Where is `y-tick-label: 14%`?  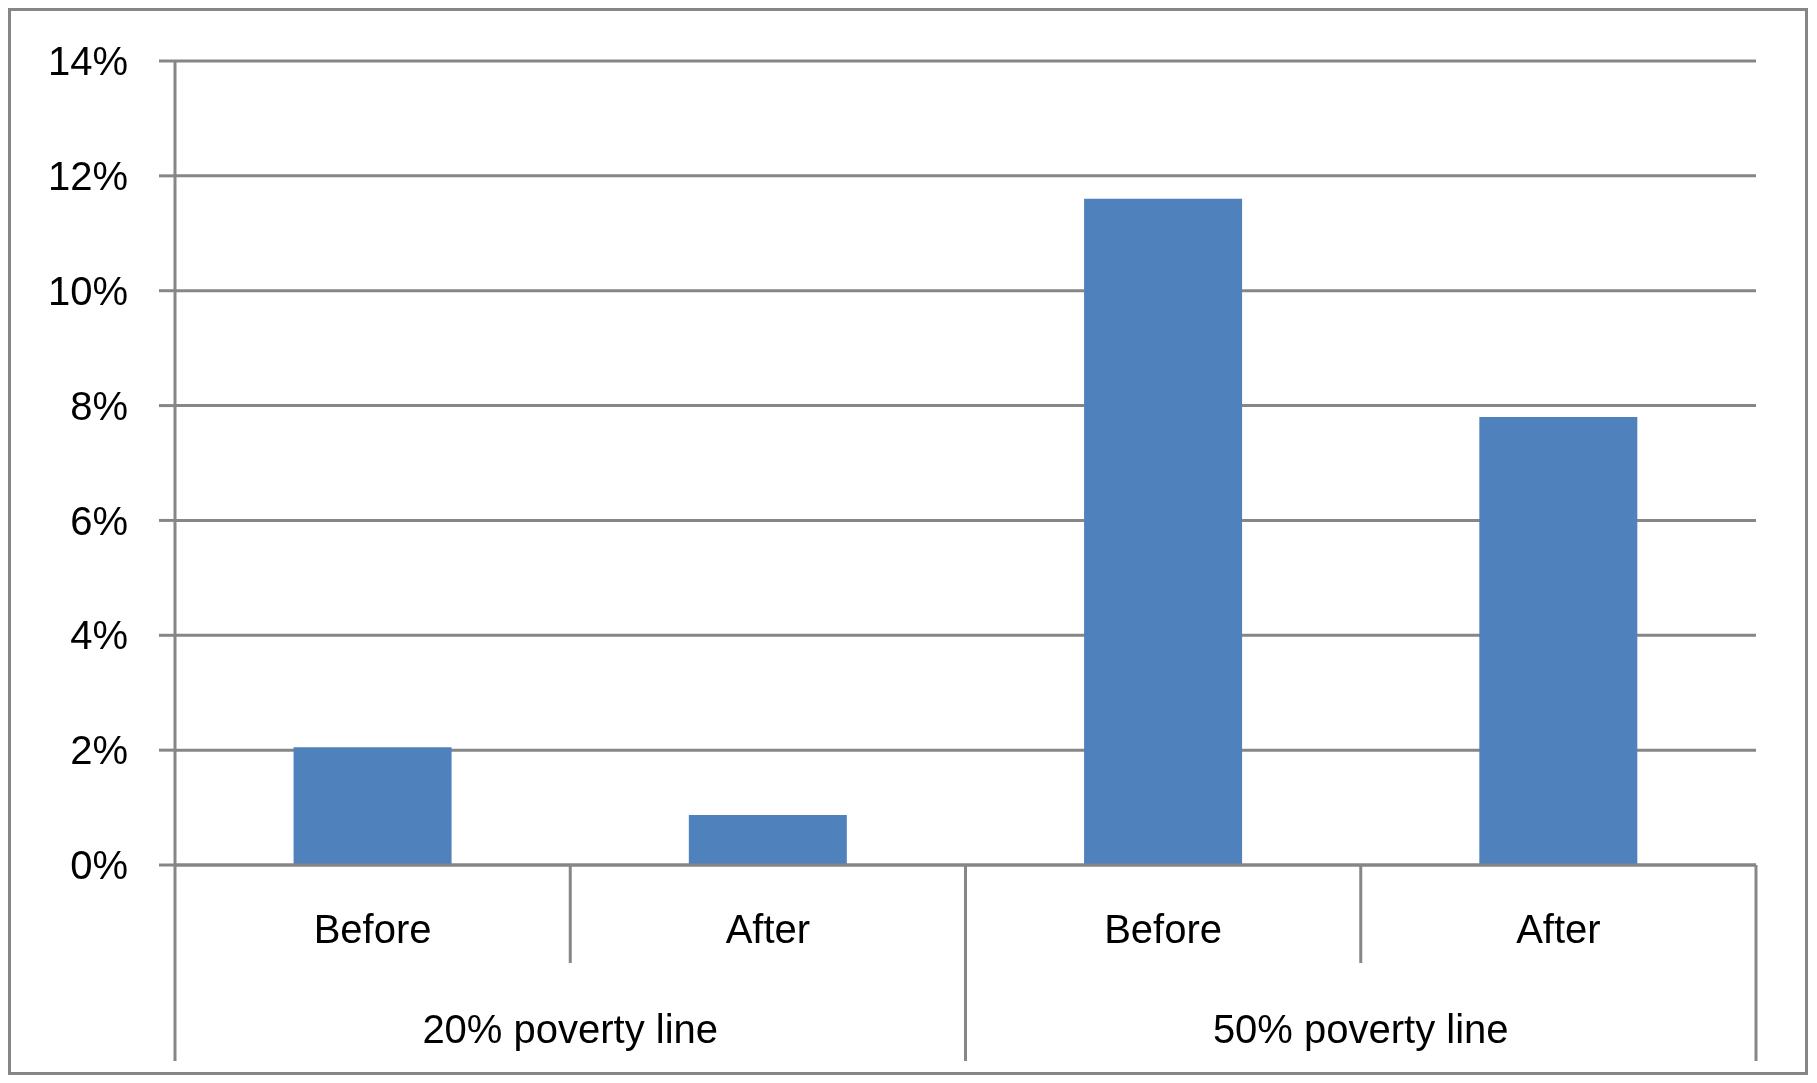
y-tick-label: 14% is located at coordinates (87, 61).